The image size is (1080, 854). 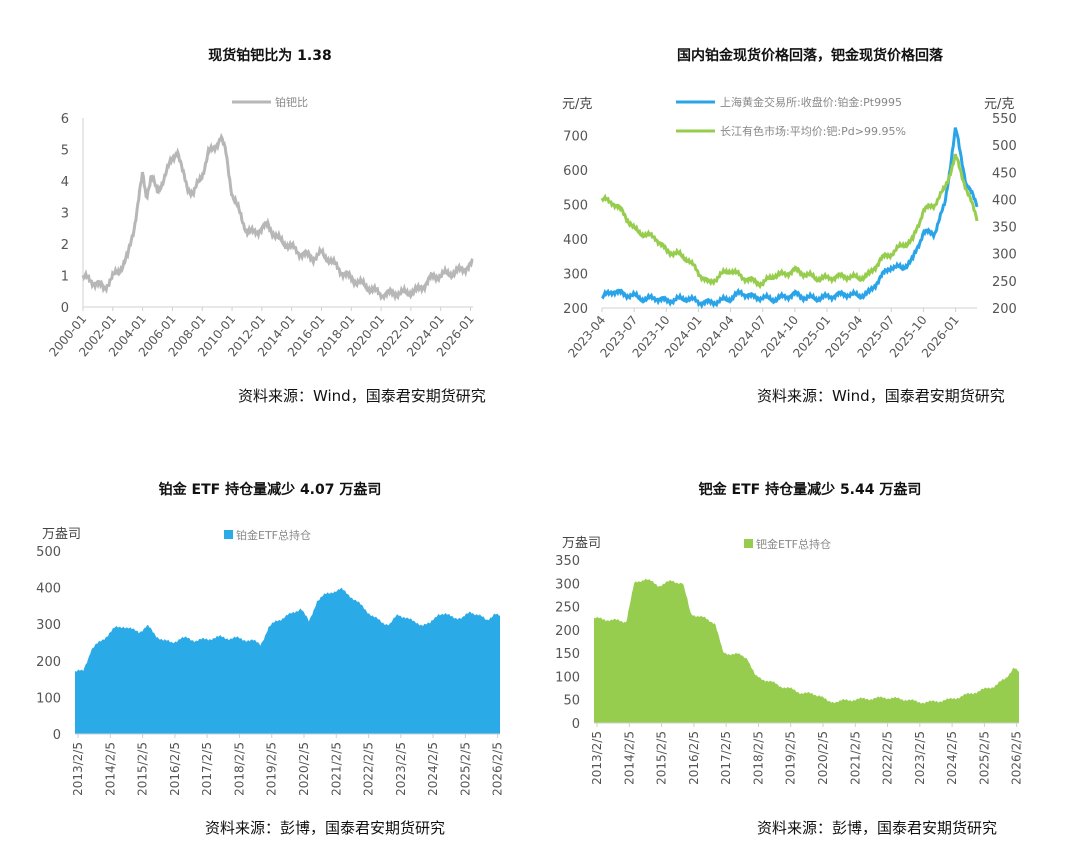 I want to click on y-tick-label: 3, so click(x=65, y=214).